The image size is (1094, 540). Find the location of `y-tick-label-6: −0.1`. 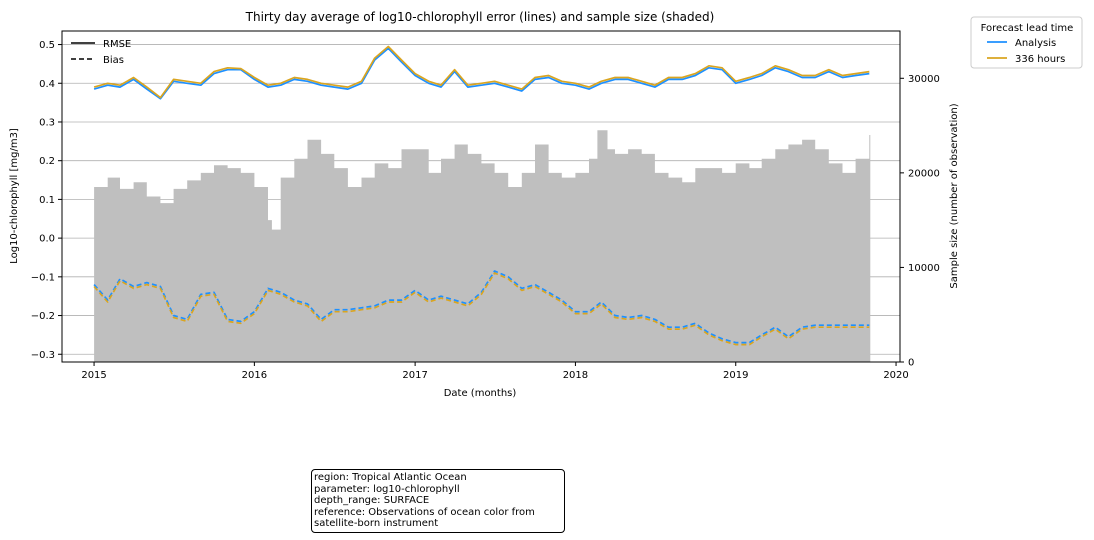

y-tick-label-6: −0.1 is located at coordinates (43, 277).